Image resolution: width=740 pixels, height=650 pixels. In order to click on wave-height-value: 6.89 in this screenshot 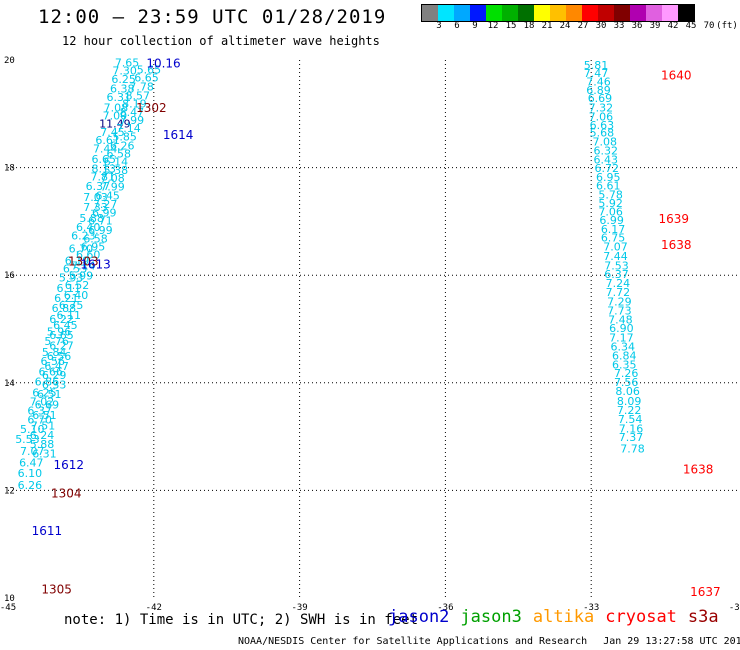, I will do `click(598, 90)`.